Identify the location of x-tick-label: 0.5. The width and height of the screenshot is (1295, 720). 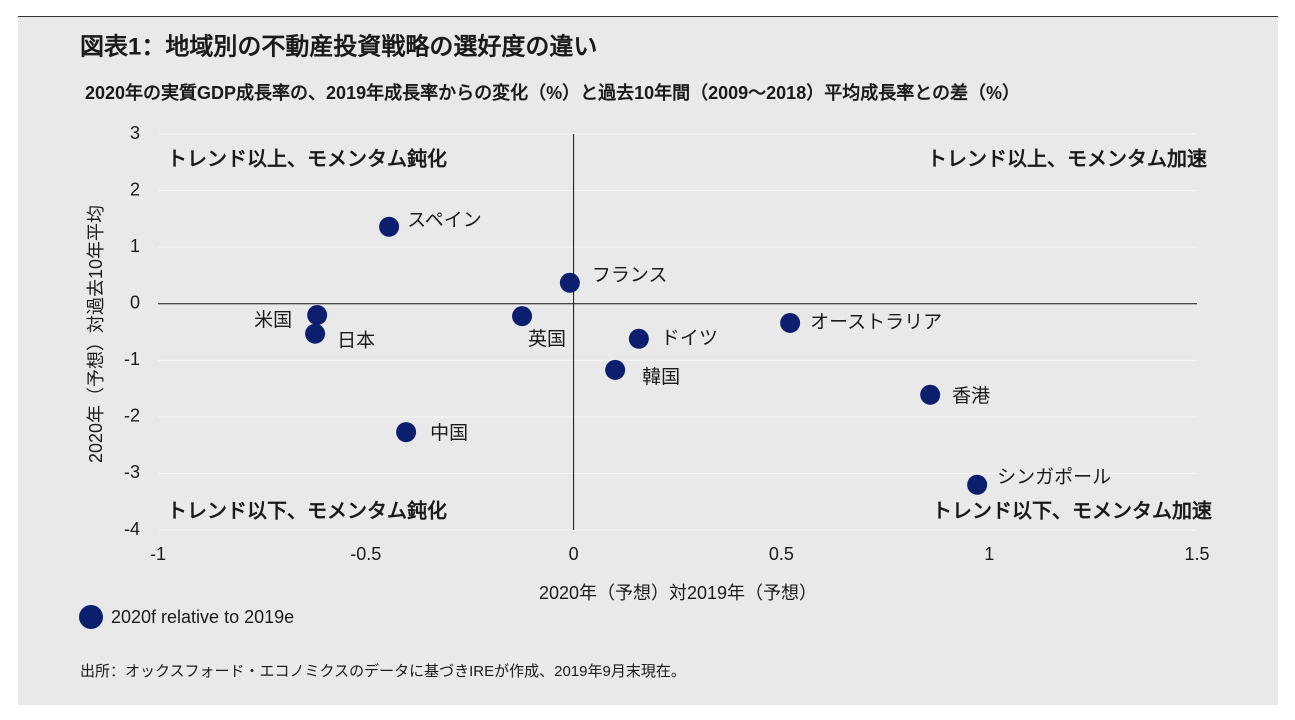
(781, 554).